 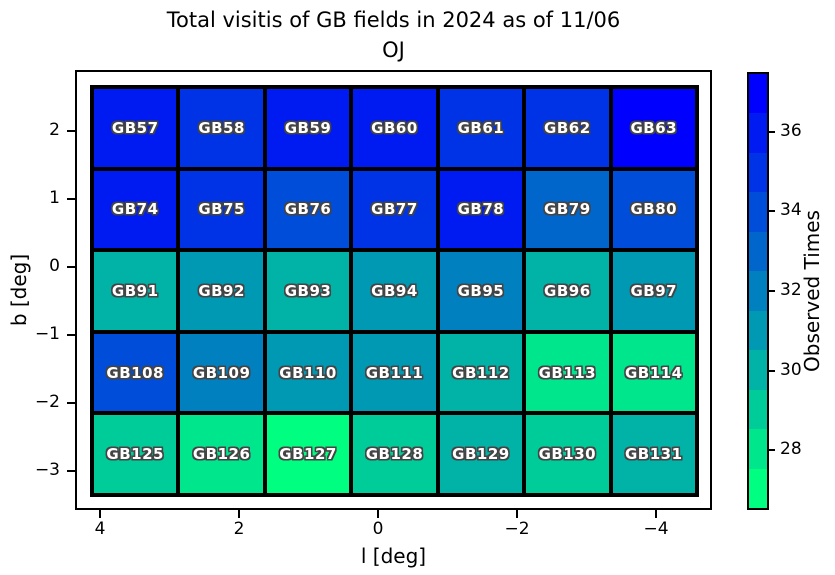 What do you see at coordinates (394, 209) in the screenshot?
I see `heatmap-cell-GB77: GB77` at bounding box center [394, 209].